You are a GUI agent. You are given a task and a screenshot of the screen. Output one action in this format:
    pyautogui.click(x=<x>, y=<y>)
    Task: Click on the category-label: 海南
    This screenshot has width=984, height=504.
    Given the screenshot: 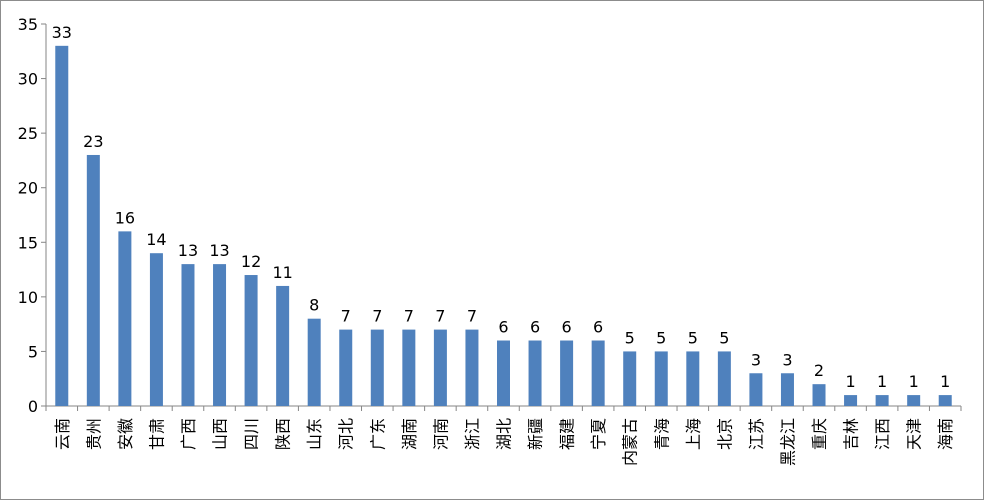 What is the action you would take?
    pyautogui.click(x=945, y=434)
    